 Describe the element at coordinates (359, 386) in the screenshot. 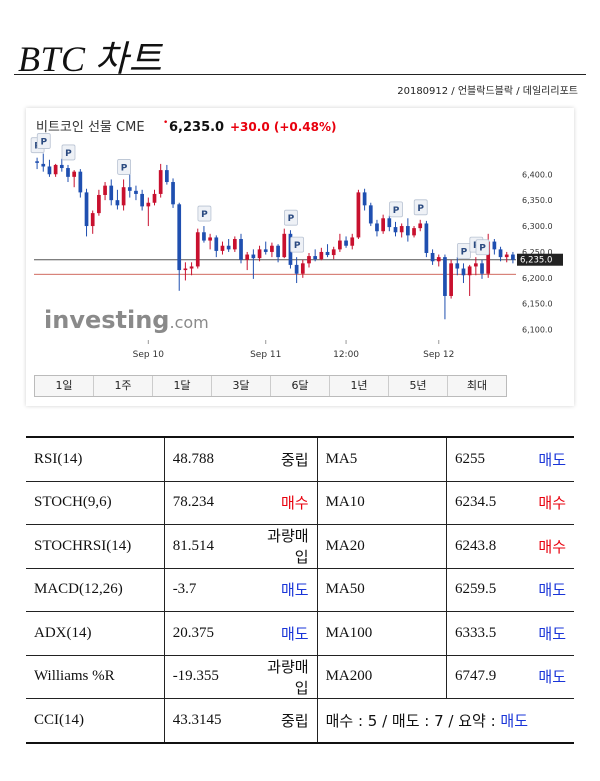

I see `range-button-5: 1년` at that location.